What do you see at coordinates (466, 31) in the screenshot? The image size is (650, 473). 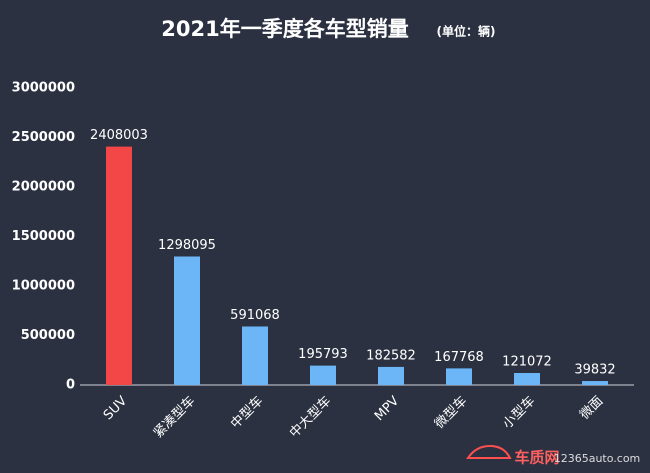 I see `chart-subtitle: (单位：辆)` at bounding box center [466, 31].